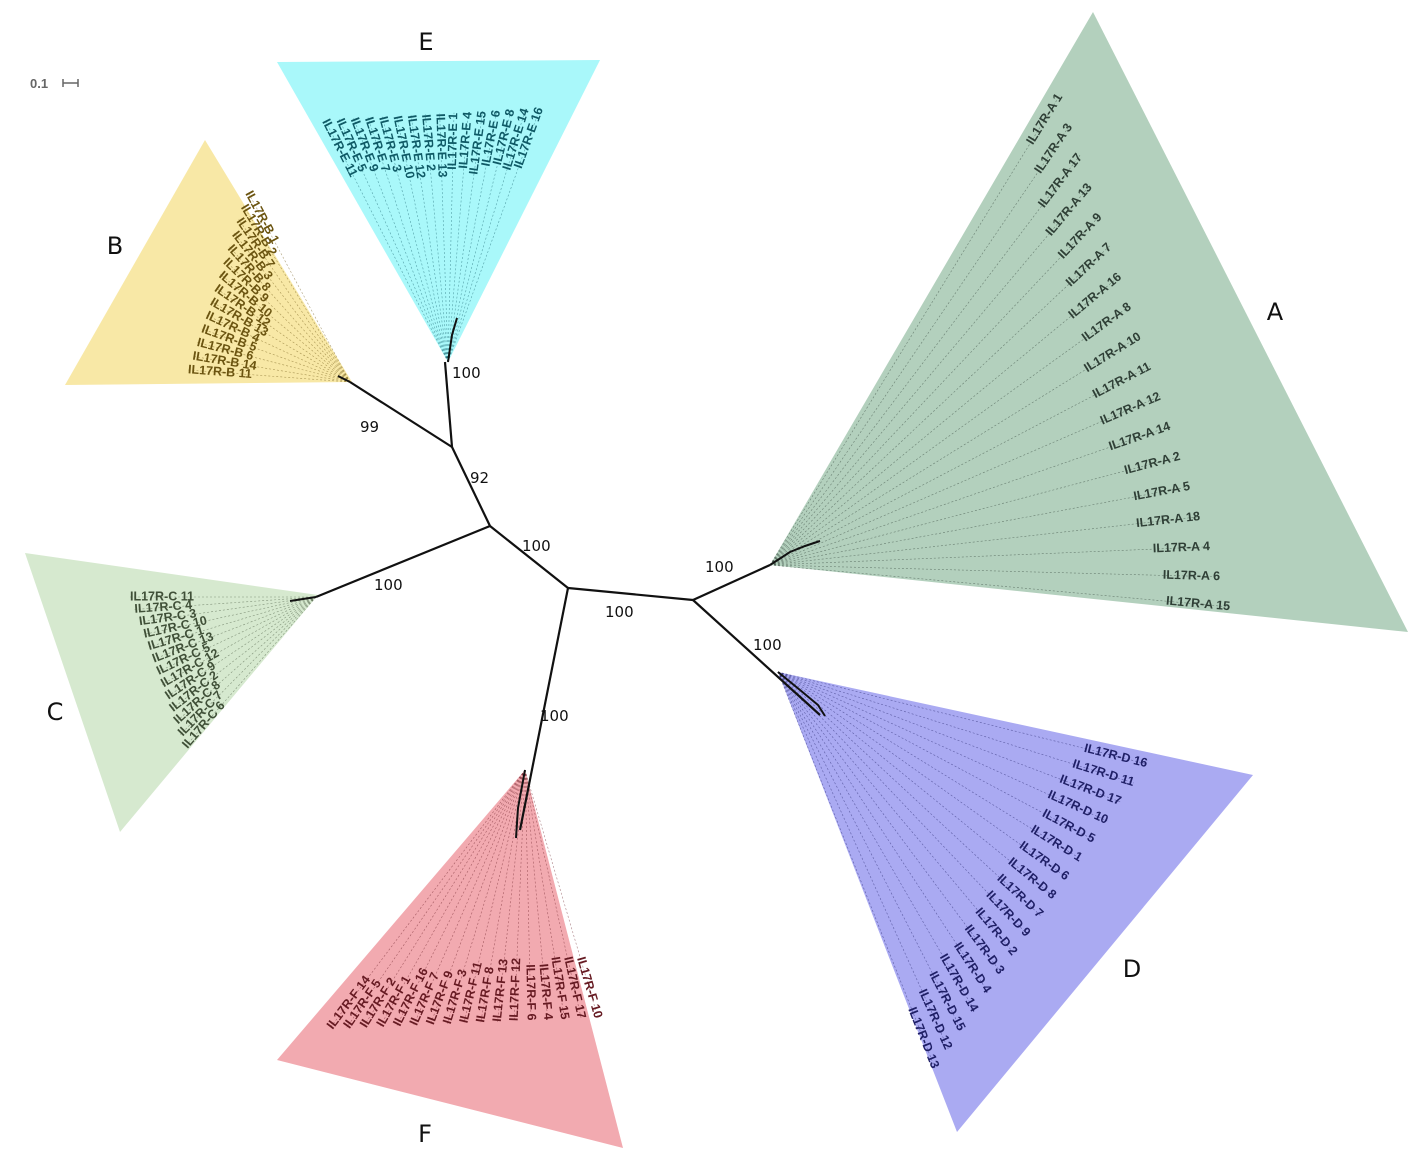  What do you see at coordinates (767, 645) in the screenshot?
I see `bootstrap-value-d: 100` at bounding box center [767, 645].